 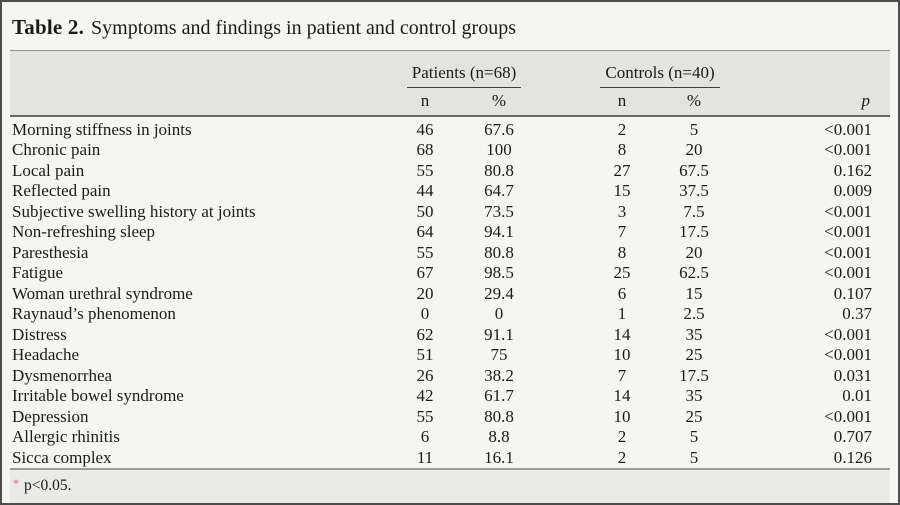 I want to click on table-row: Sicca complex 11 16.1 2 5 0.126, so click(x=450, y=458).